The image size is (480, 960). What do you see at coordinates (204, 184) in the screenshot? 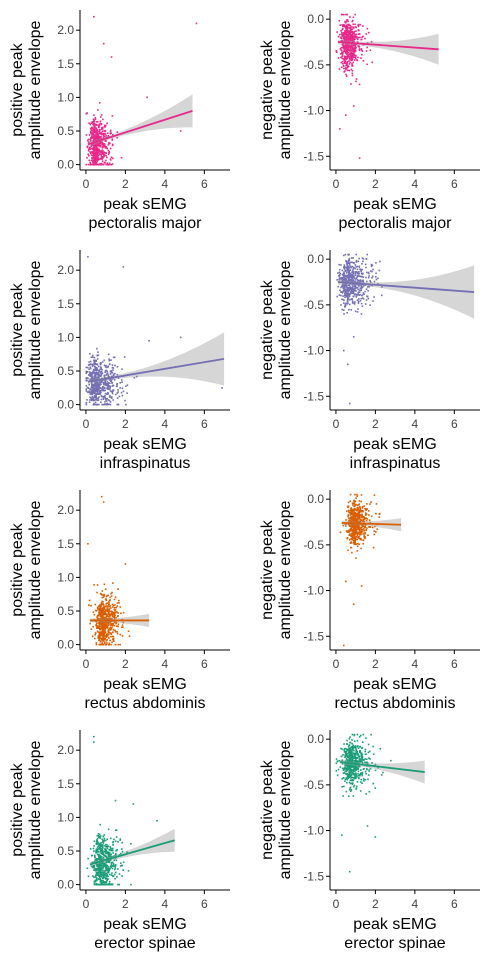
I see `x-tick-label: 6` at bounding box center [204, 184].